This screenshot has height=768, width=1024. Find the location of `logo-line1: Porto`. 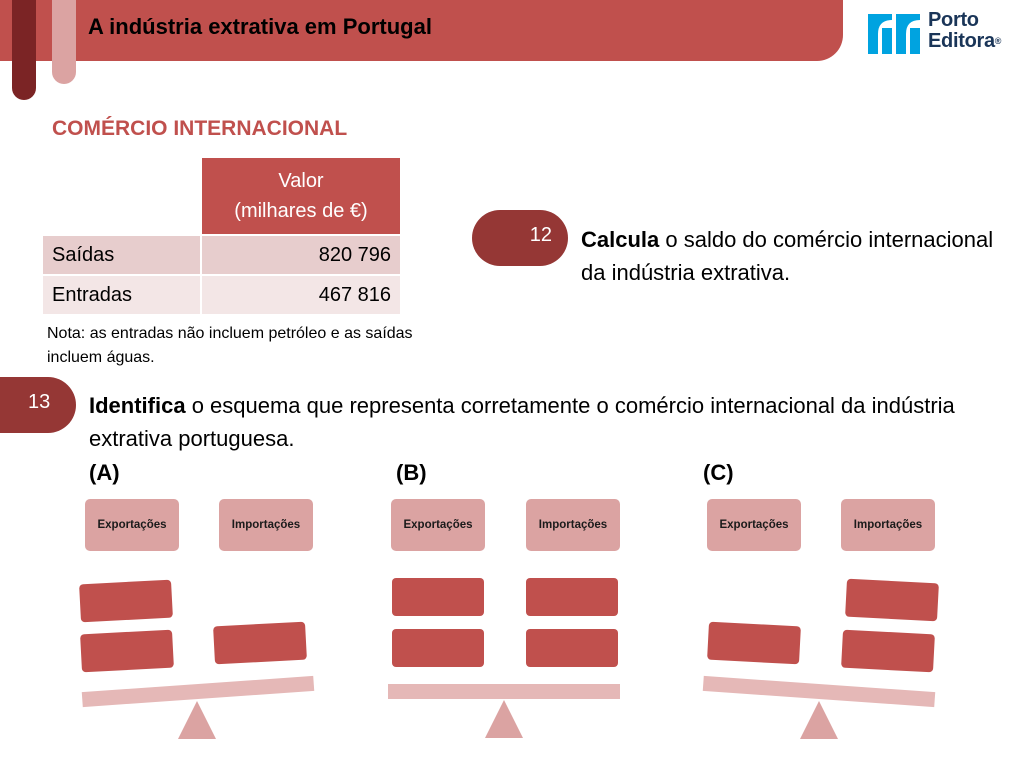

logo-line1: Porto is located at coordinates (953, 20).